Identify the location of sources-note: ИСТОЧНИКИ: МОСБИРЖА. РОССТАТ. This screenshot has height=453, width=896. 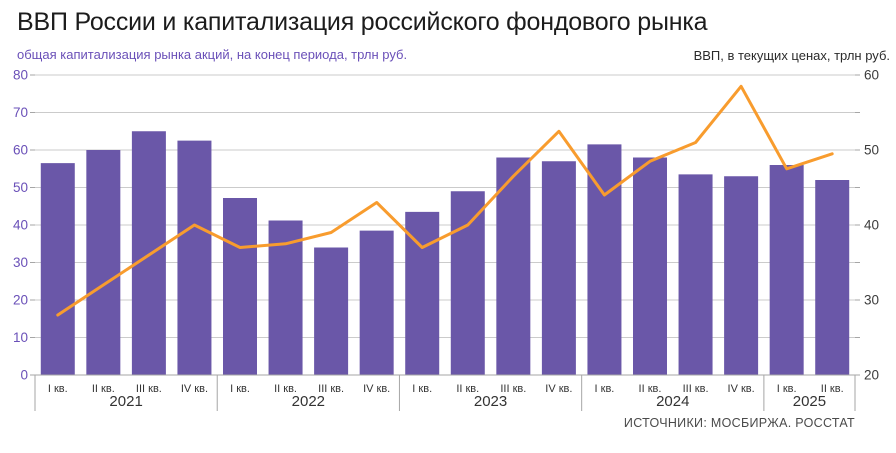
(739, 423).